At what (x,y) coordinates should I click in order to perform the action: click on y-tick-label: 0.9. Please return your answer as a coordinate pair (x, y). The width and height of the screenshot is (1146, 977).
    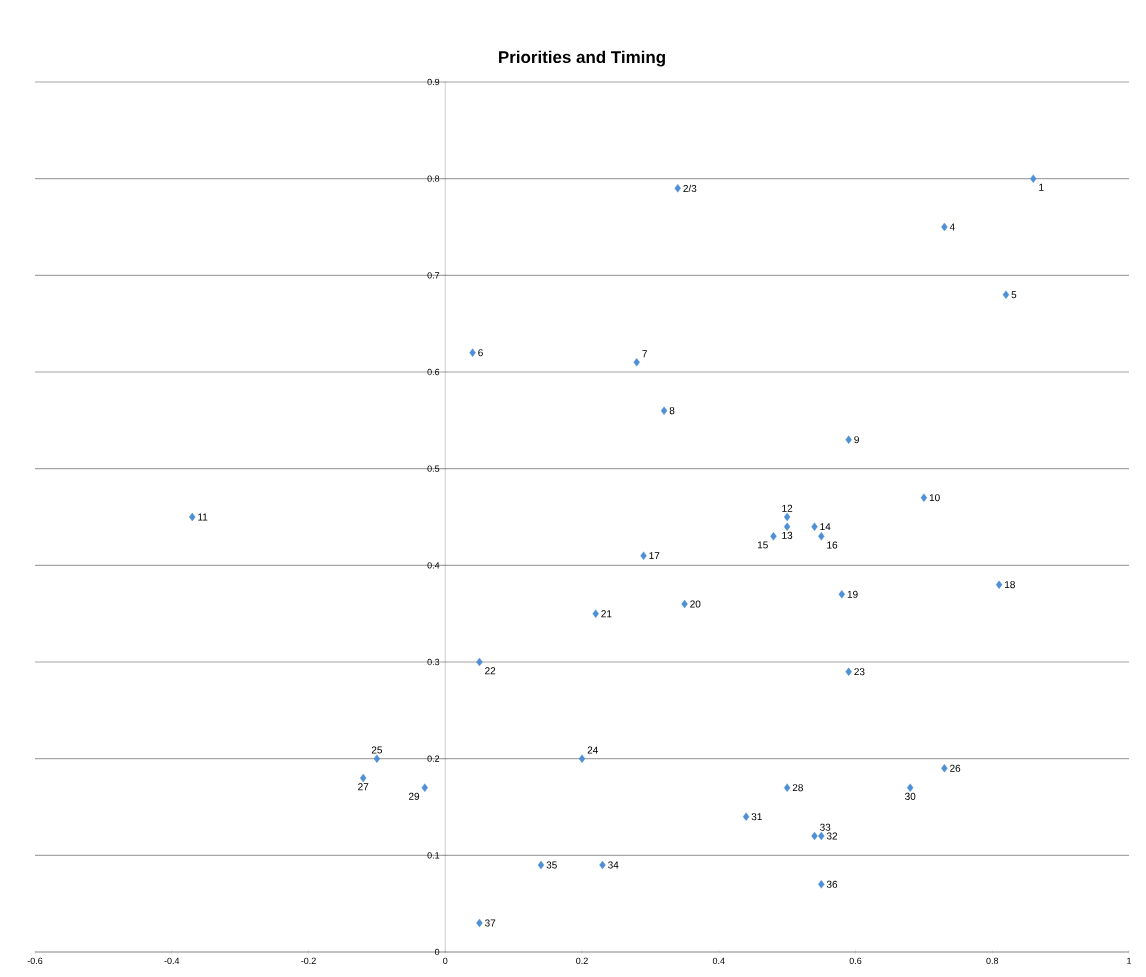
    Looking at the image, I should click on (433, 82).